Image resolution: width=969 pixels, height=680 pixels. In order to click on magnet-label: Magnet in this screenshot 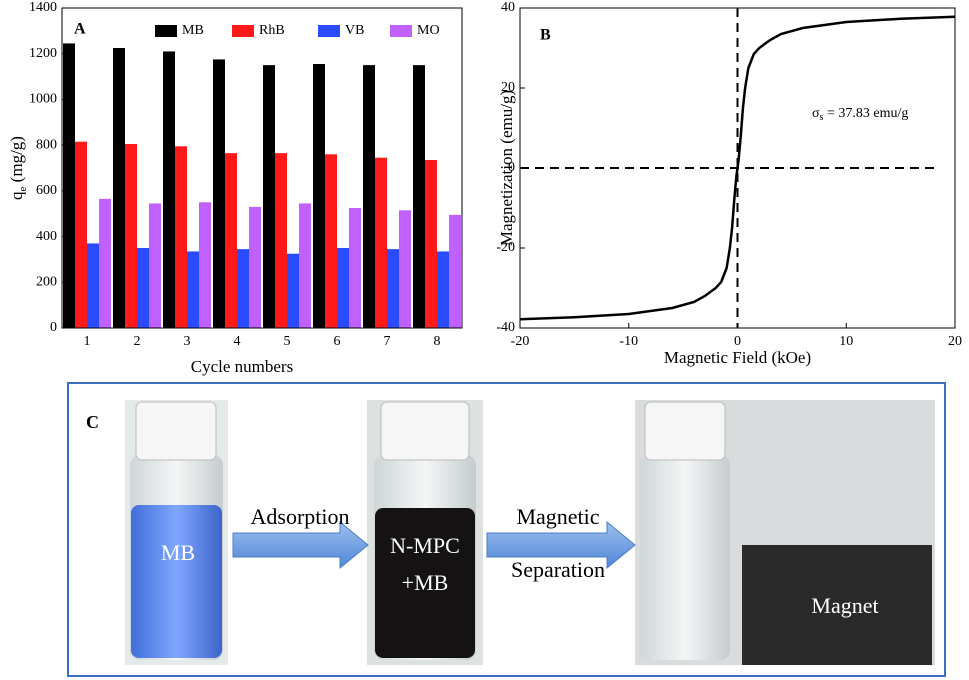, I will do `click(844, 605)`.